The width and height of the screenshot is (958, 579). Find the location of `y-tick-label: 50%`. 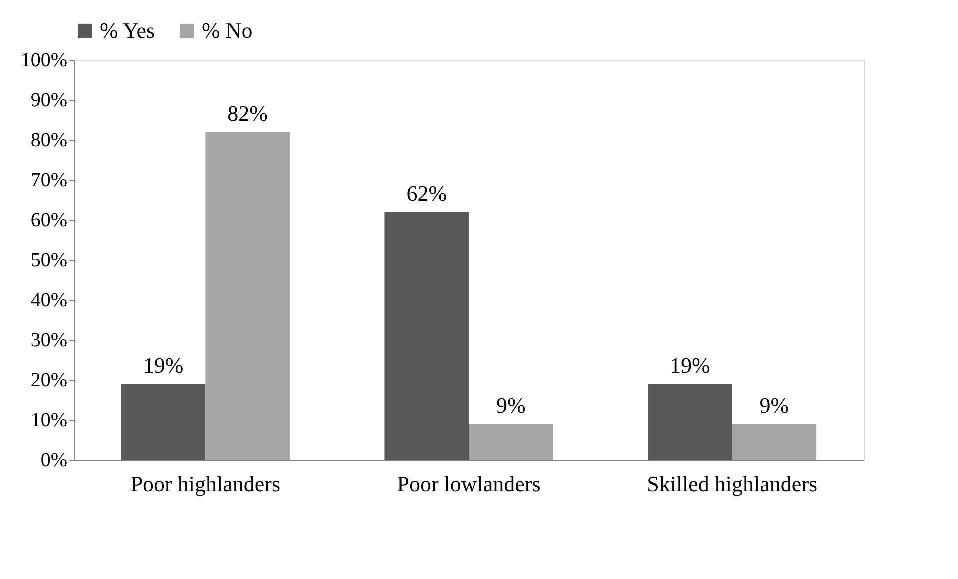

y-tick-label: 50% is located at coordinates (49, 261).